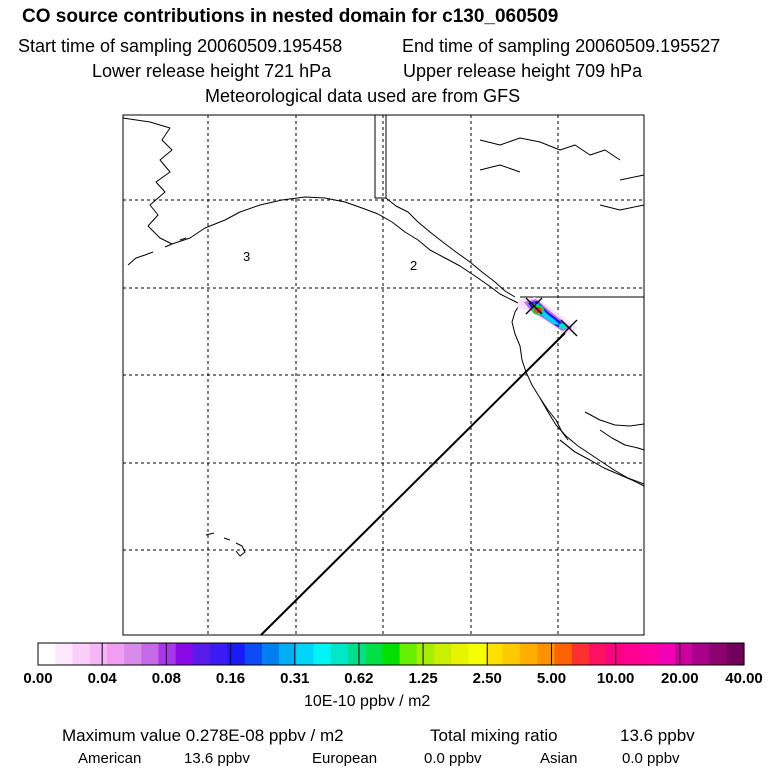  I want to click on lower-release-label: Lower release height 721 hPa, so click(212, 71).